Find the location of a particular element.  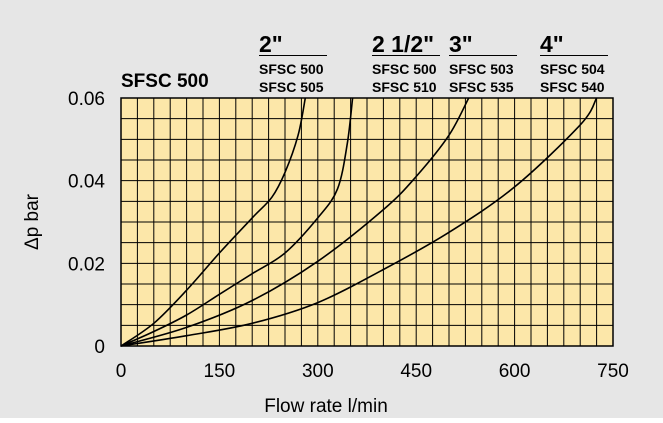

x-tick-label: 450 is located at coordinates (416, 371).